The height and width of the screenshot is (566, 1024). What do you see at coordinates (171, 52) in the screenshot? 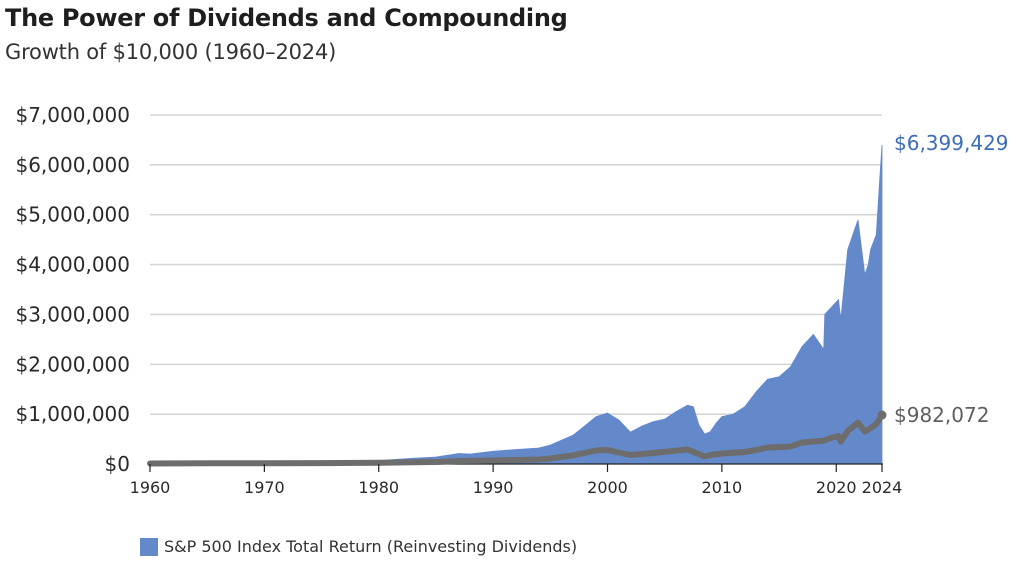
I see `chart-subtitle: Growth of $10,000 (1960–2024)` at bounding box center [171, 52].